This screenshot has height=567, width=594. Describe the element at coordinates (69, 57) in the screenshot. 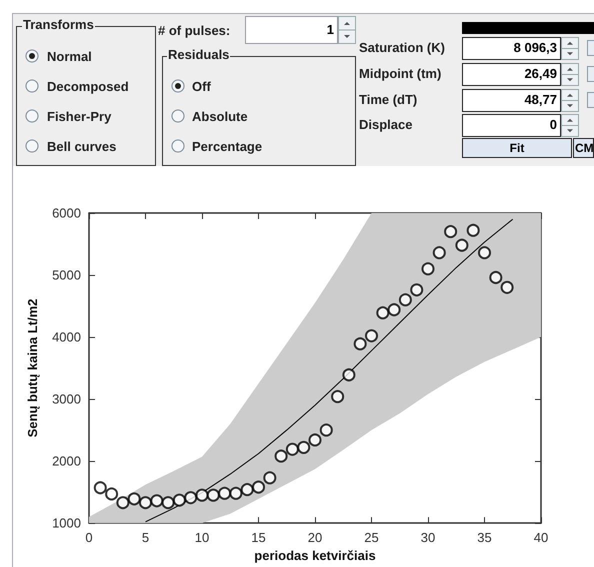

I see `text: Normal` at that location.